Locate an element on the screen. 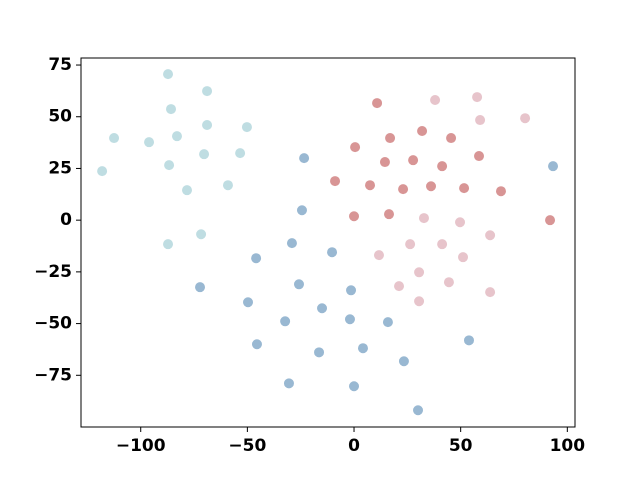  y-tick-label: −25 is located at coordinates (53, 272).